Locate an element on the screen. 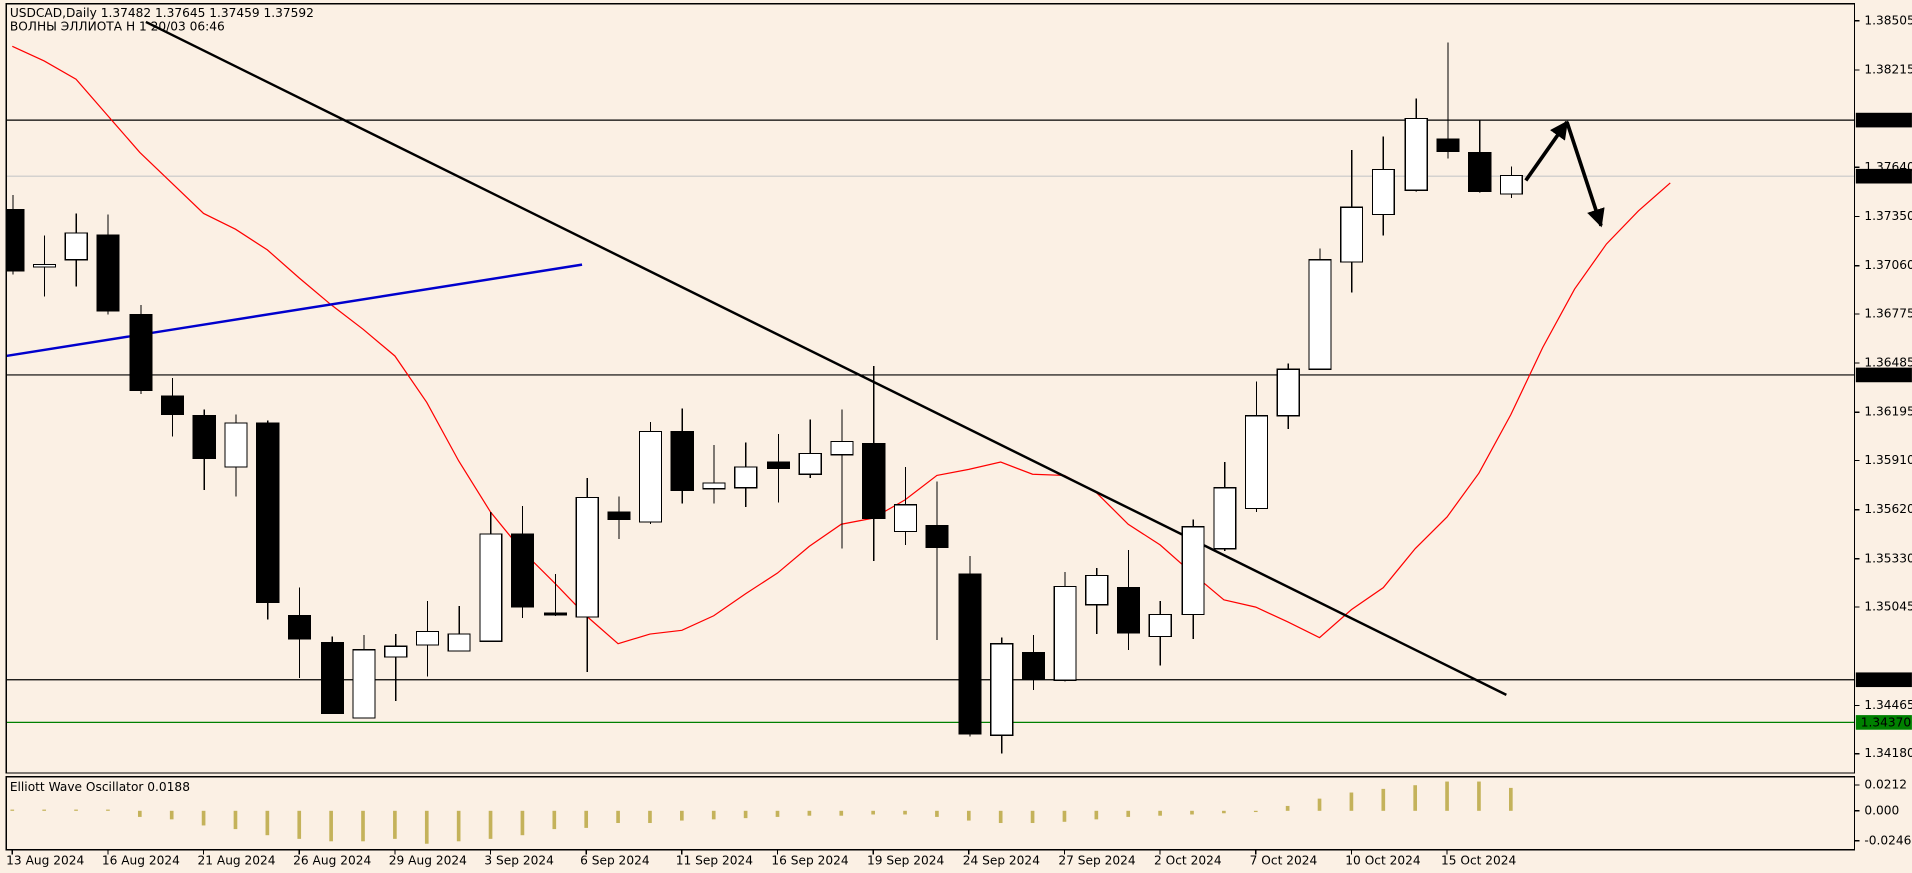 This screenshot has height=873, width=1912. x-tick-label: 16 Sep 2024 is located at coordinates (809, 860).